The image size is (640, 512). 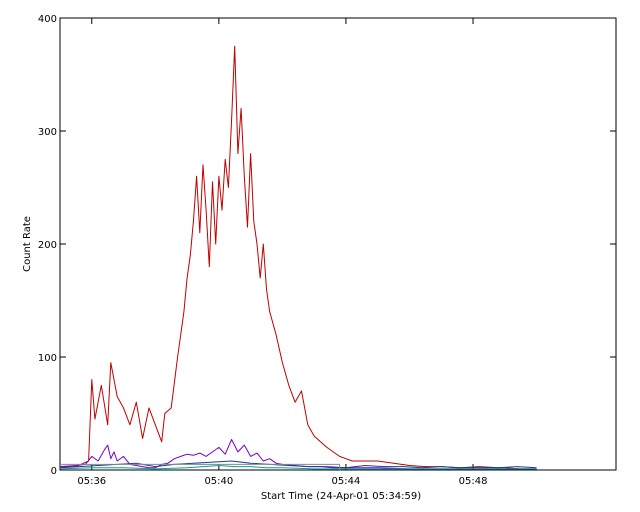 What do you see at coordinates (473, 481) in the screenshot?
I see `x-tick-label: 05:48` at bounding box center [473, 481].